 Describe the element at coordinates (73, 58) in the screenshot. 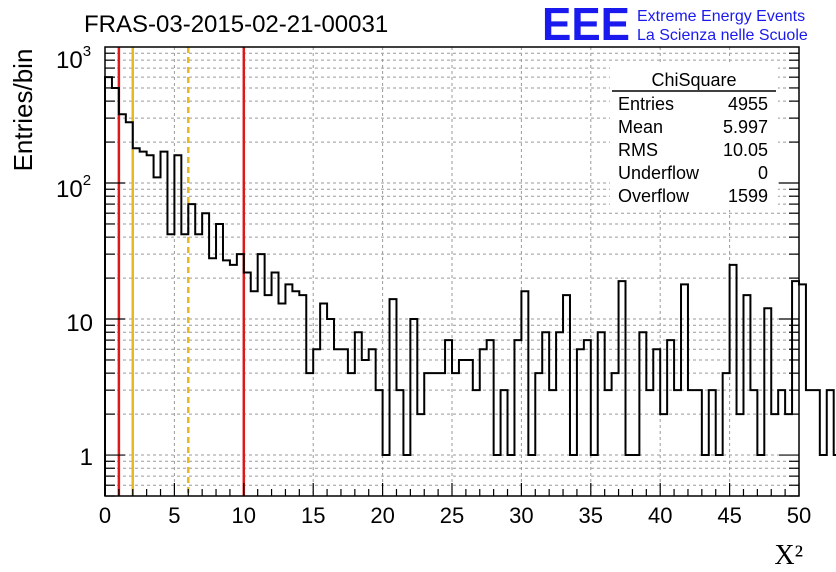

I see `y-tick-label-1000: 10³` at that location.